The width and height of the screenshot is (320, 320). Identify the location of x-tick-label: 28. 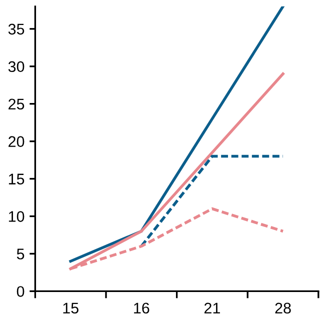
(283, 308).